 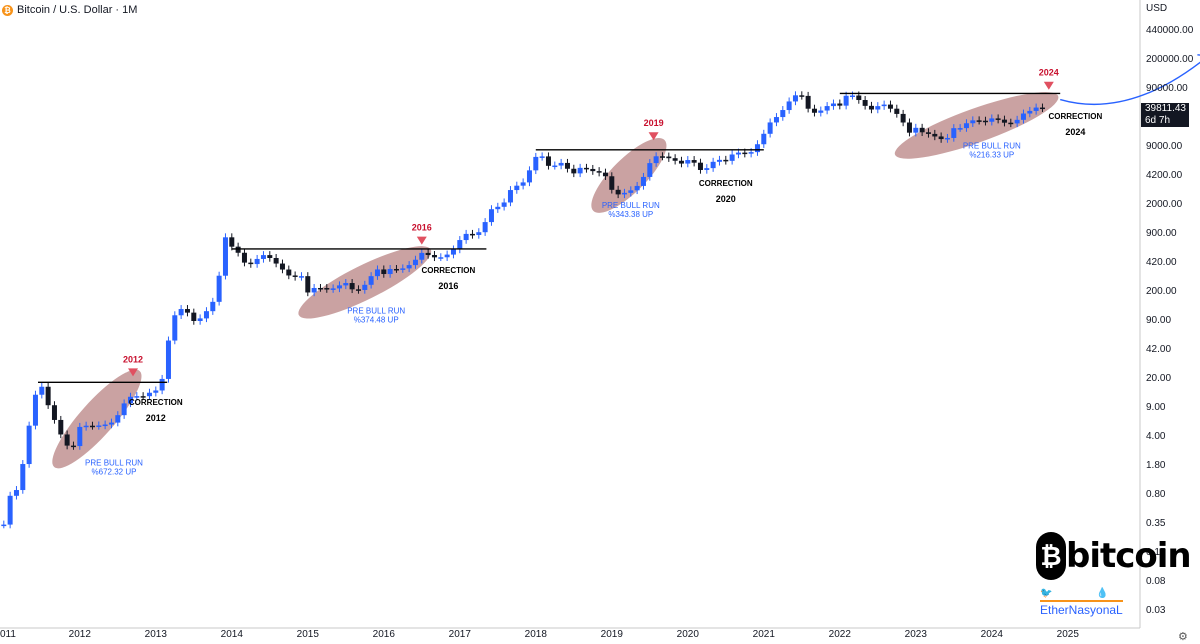 What do you see at coordinates (1156, 523) in the screenshot?
I see `price-axis-label: 0.35` at bounding box center [1156, 523].